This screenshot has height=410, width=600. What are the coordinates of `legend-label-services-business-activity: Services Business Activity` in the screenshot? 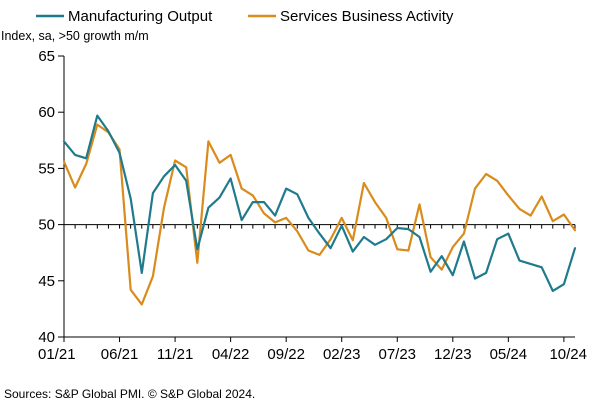 It's located at (367, 16).